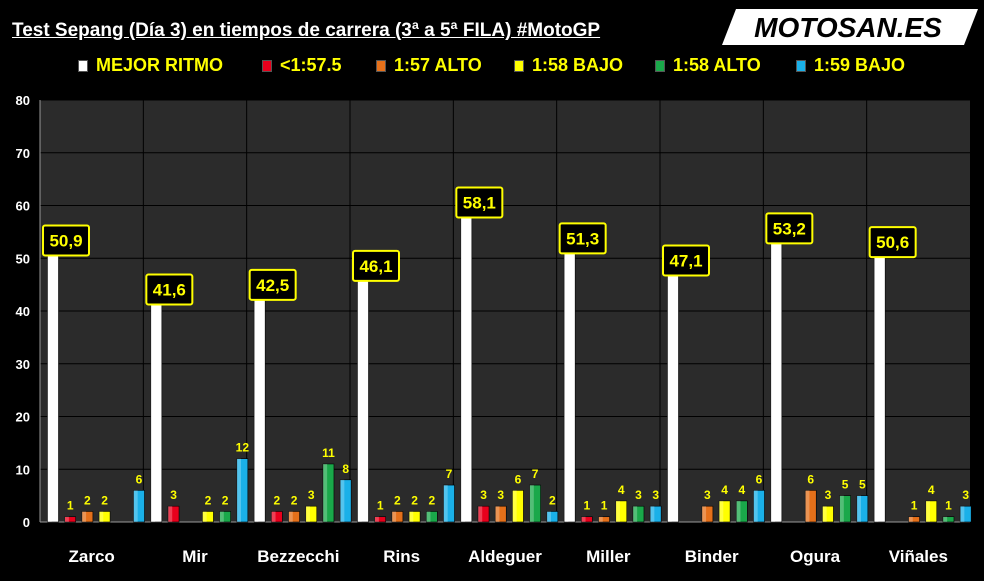  What do you see at coordinates (65, 241) in the screenshot?
I see `best-value-label: 50,9` at bounding box center [65, 241].